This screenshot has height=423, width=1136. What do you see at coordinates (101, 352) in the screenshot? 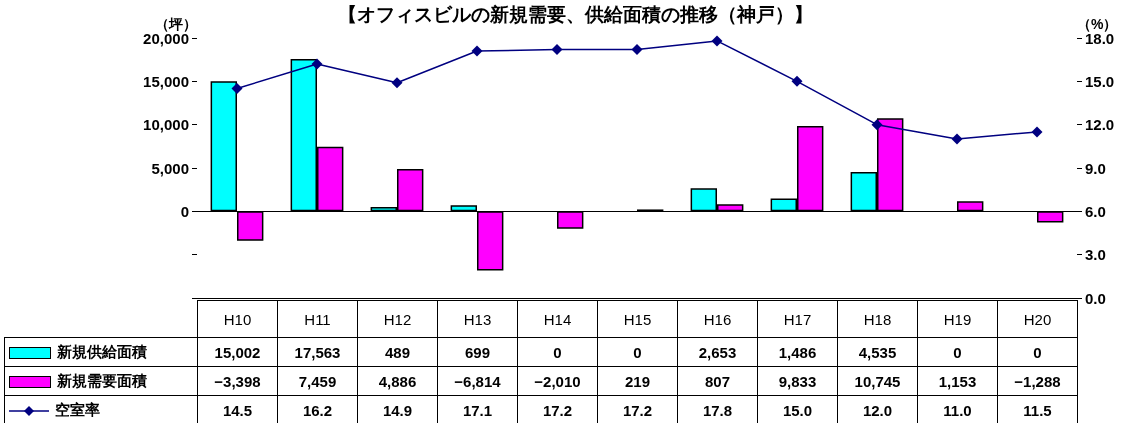
I see `legend-label: 新規供給面積` at bounding box center [101, 352].